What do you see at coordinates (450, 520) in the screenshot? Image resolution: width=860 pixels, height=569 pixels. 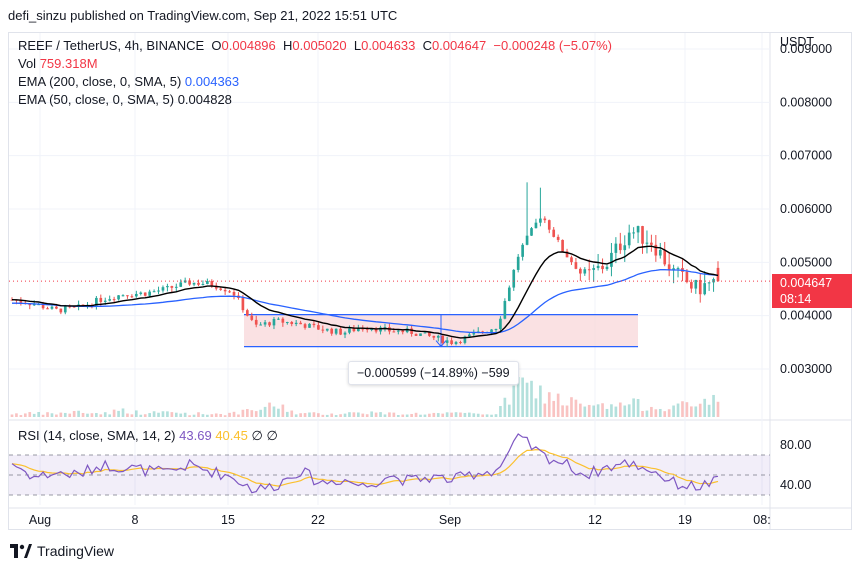 I see `time-tick-label: Sep` at bounding box center [450, 520].